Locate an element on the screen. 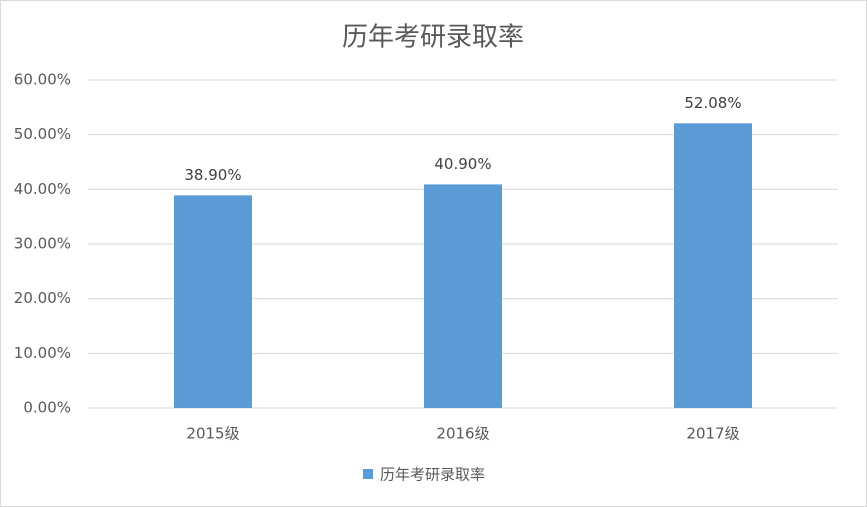 The image size is (867, 507). y-tick-label: 0.00% is located at coordinates (47, 408).